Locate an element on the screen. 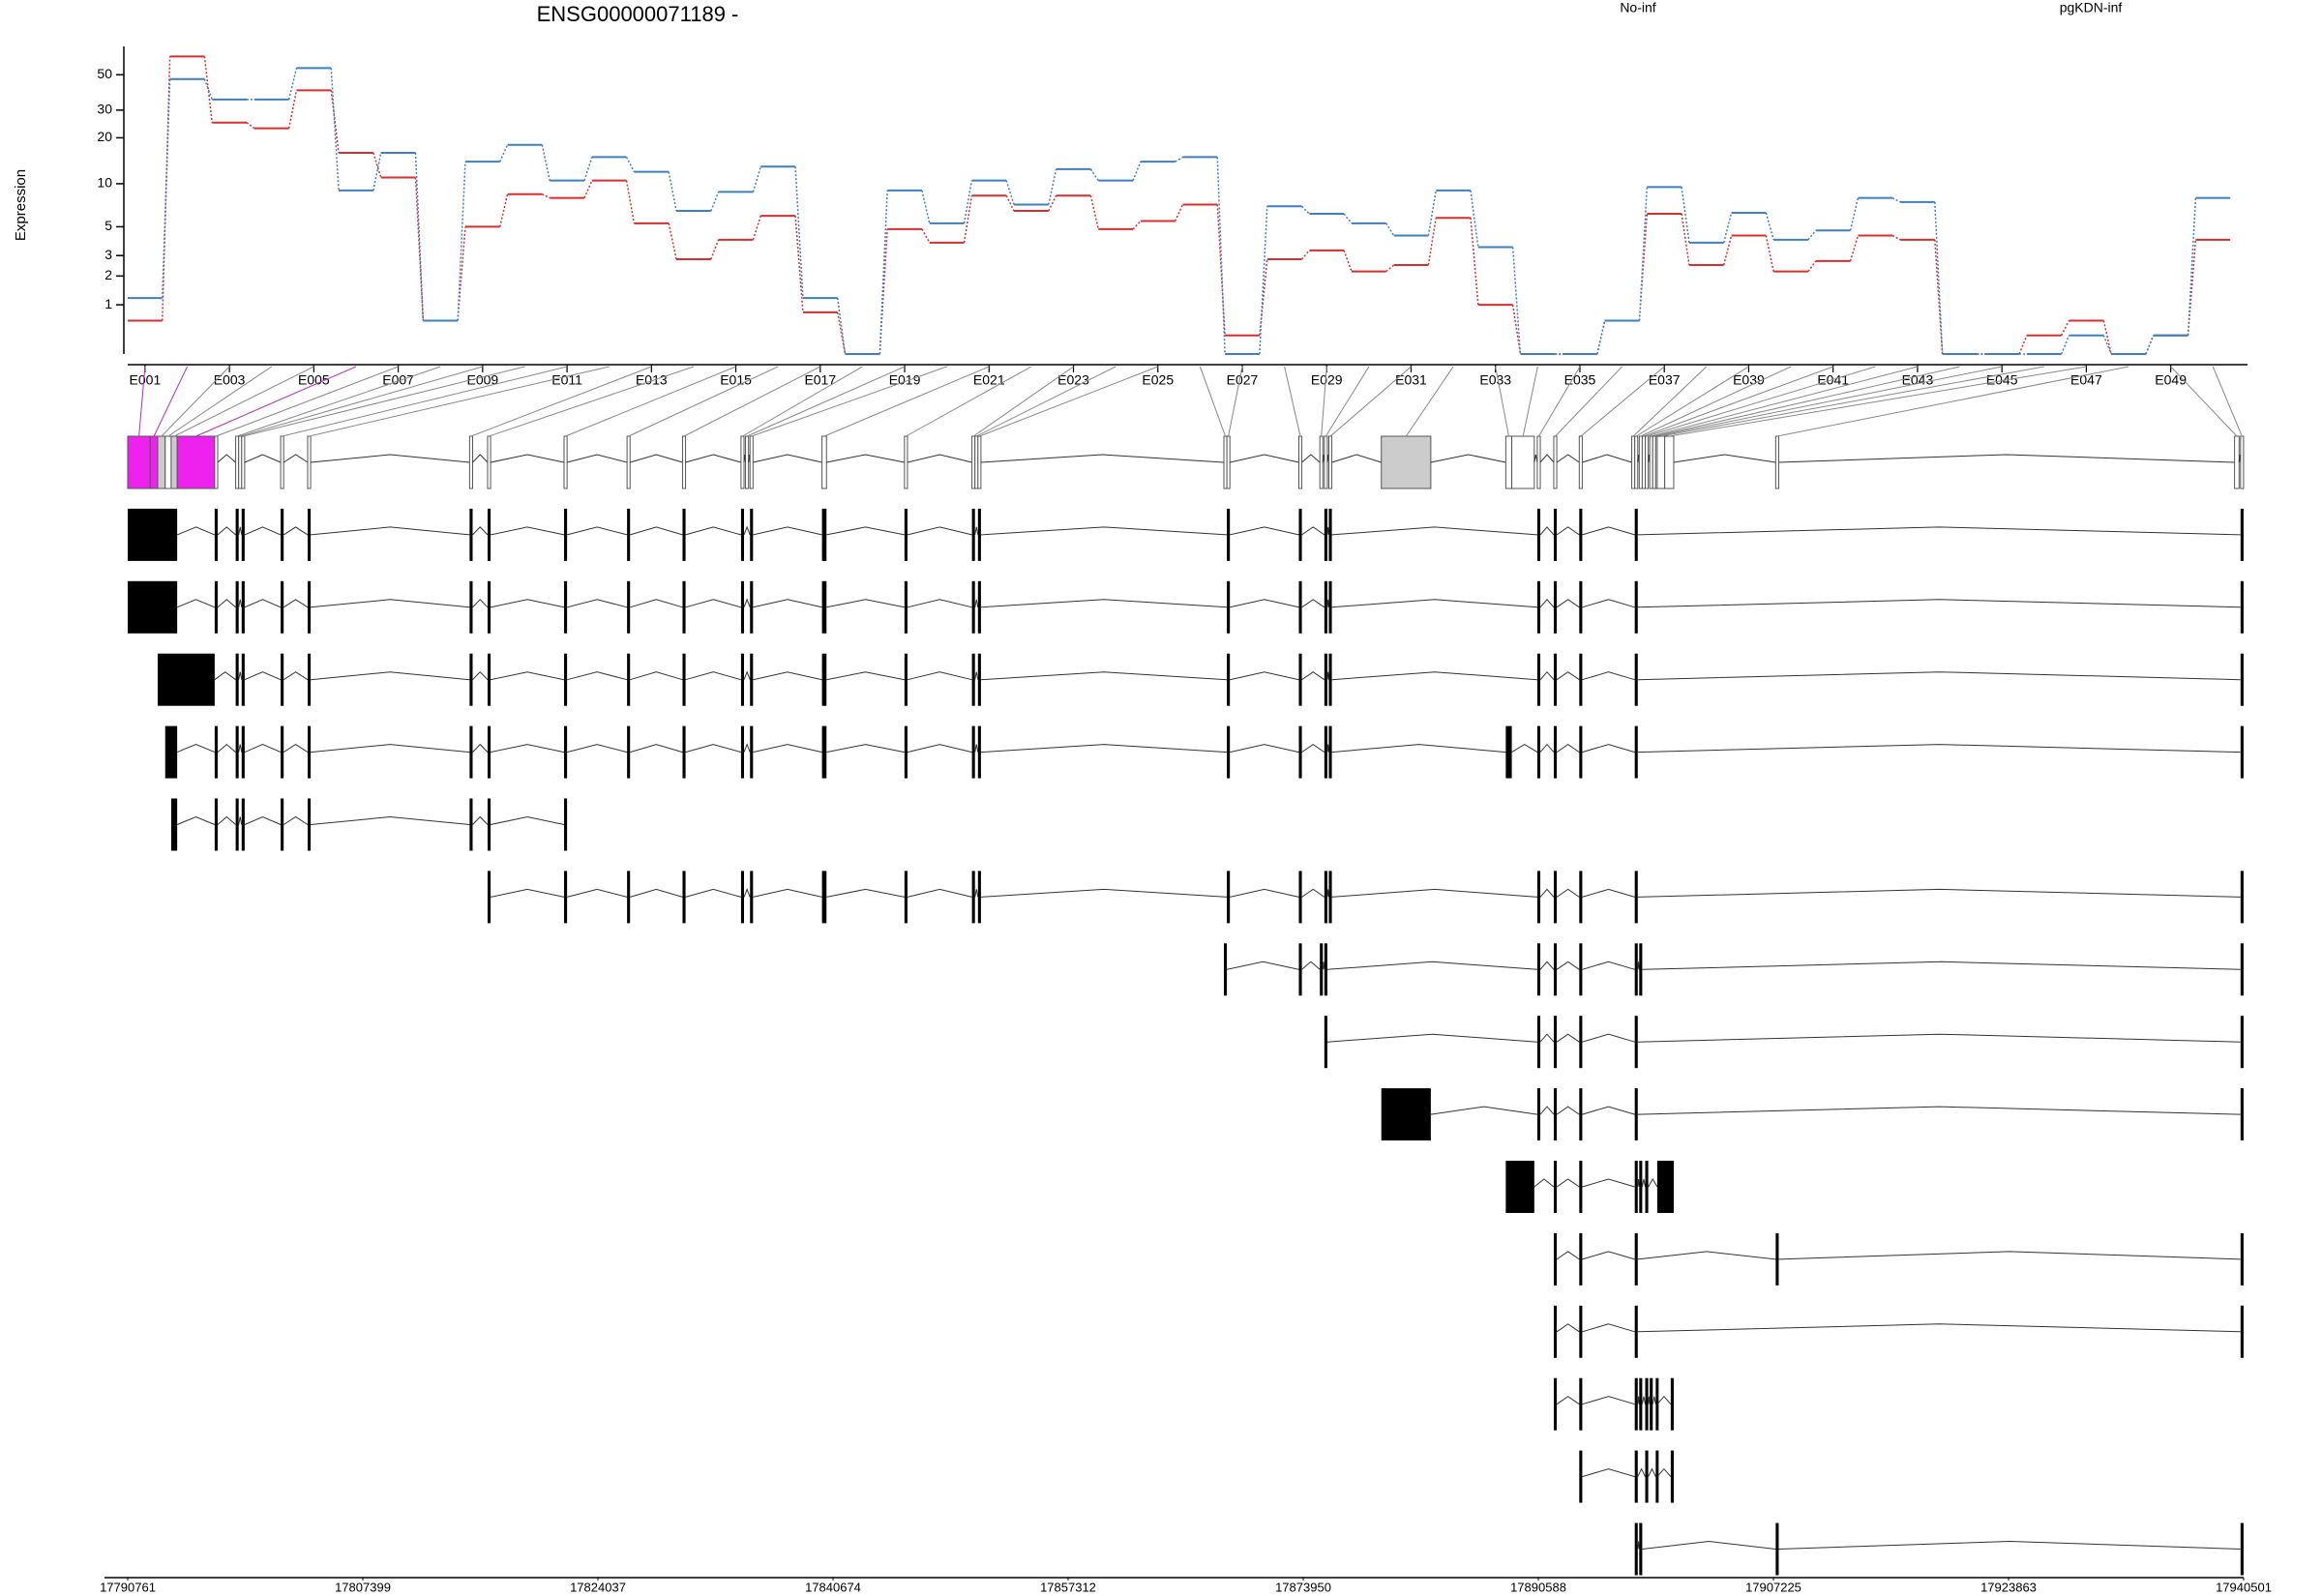 The height and width of the screenshot is (1596, 2322). y-tick-label: 30 is located at coordinates (104, 109).